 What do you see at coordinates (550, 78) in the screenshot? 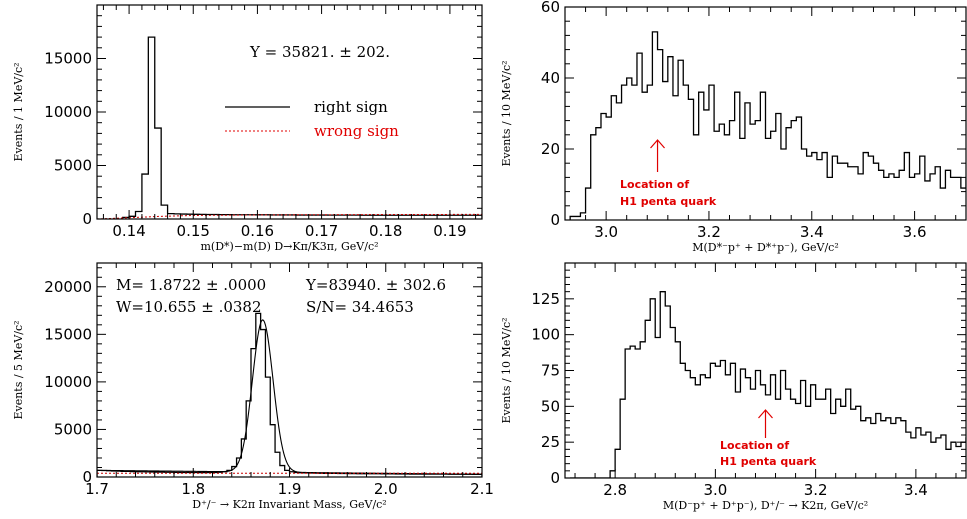
I see `y-tick-label: 40` at bounding box center [550, 78].